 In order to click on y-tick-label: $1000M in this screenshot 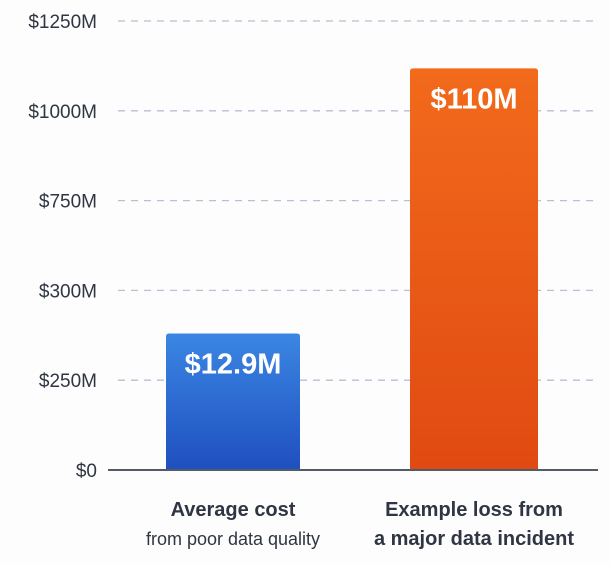, I will do `click(62, 112)`.